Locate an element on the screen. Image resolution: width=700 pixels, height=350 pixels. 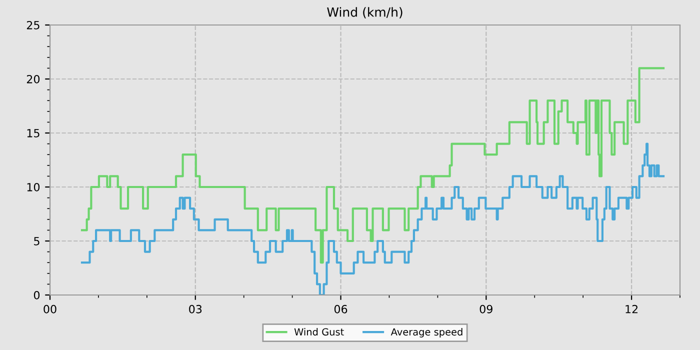
x-tick-label: 06 is located at coordinates (341, 309).